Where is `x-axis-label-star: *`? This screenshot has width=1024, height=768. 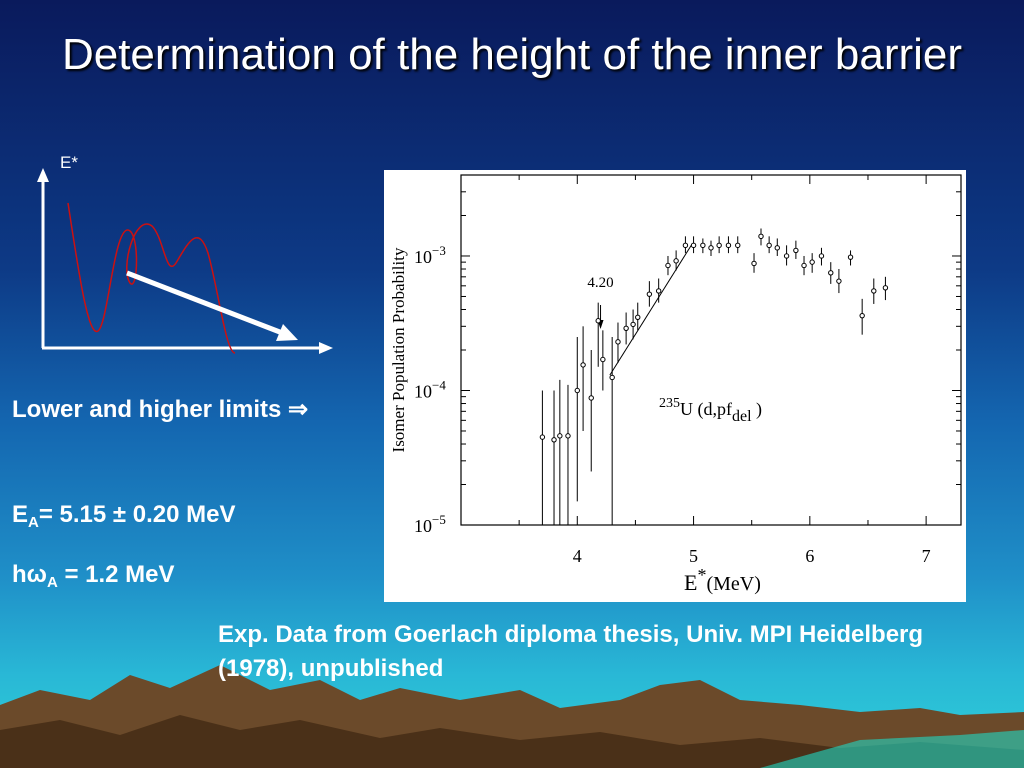 x-axis-label-star: * is located at coordinates (701, 575).